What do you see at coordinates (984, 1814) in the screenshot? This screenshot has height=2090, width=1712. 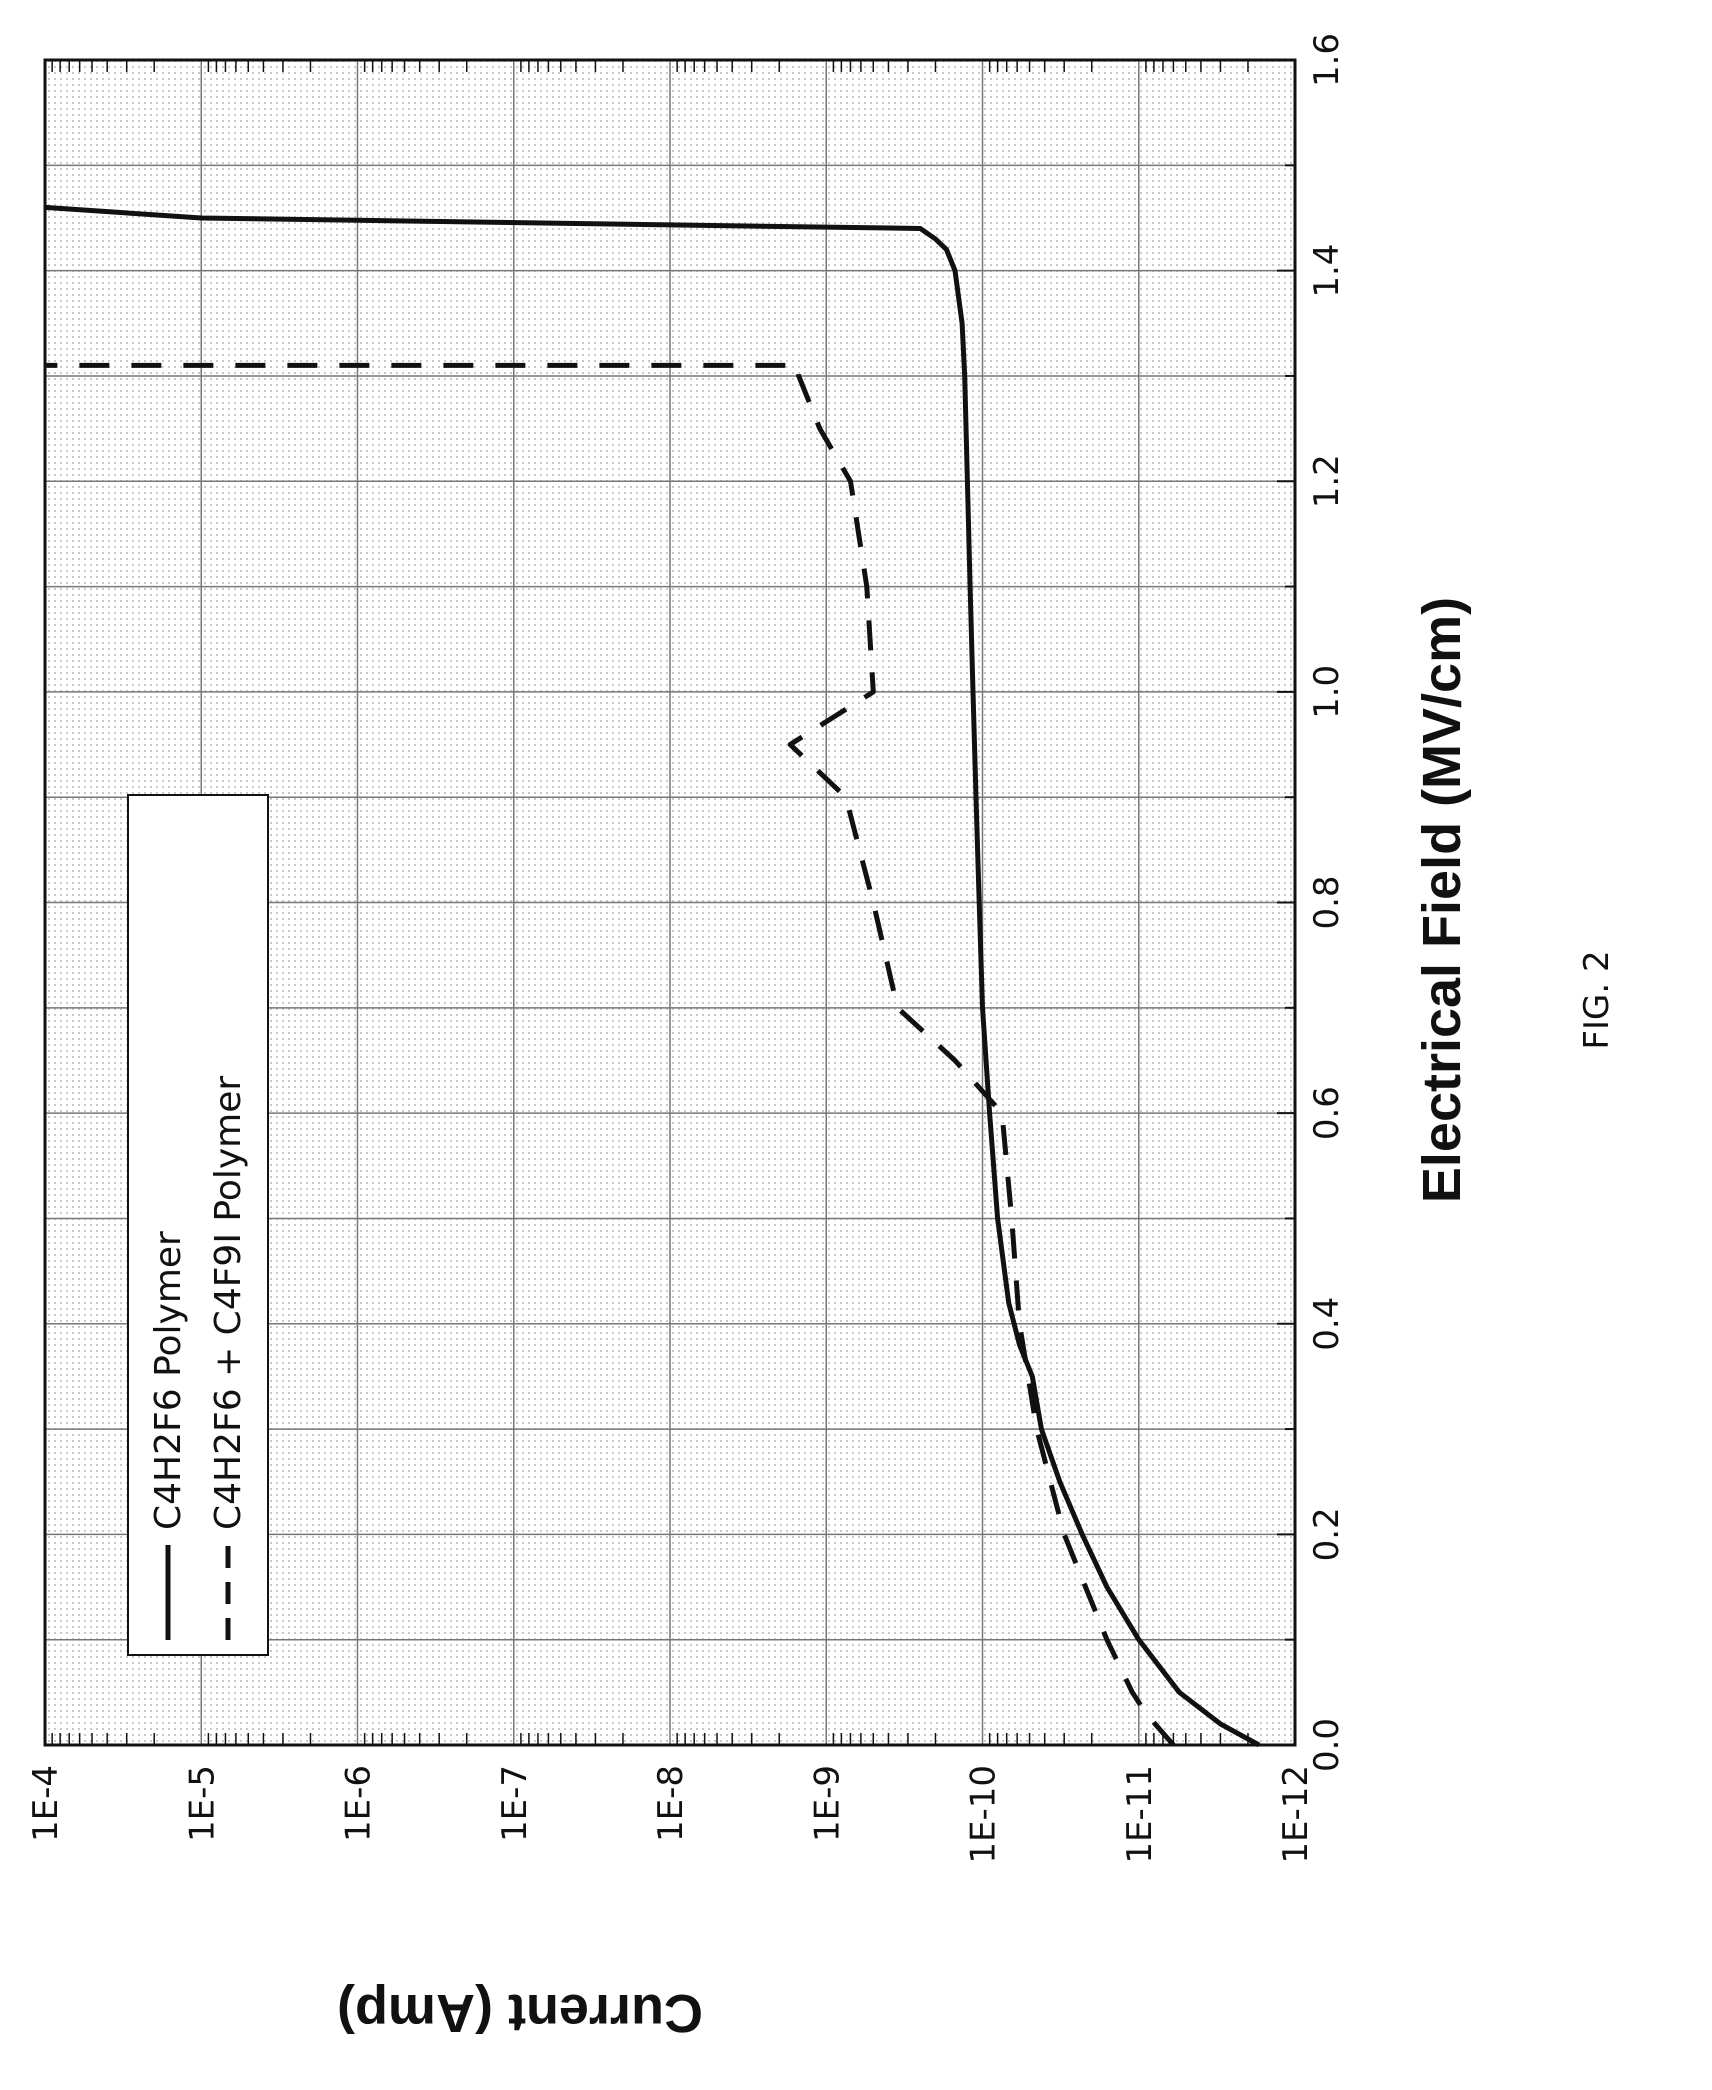 I see `y-tick-label: 1E-10` at bounding box center [984, 1814].